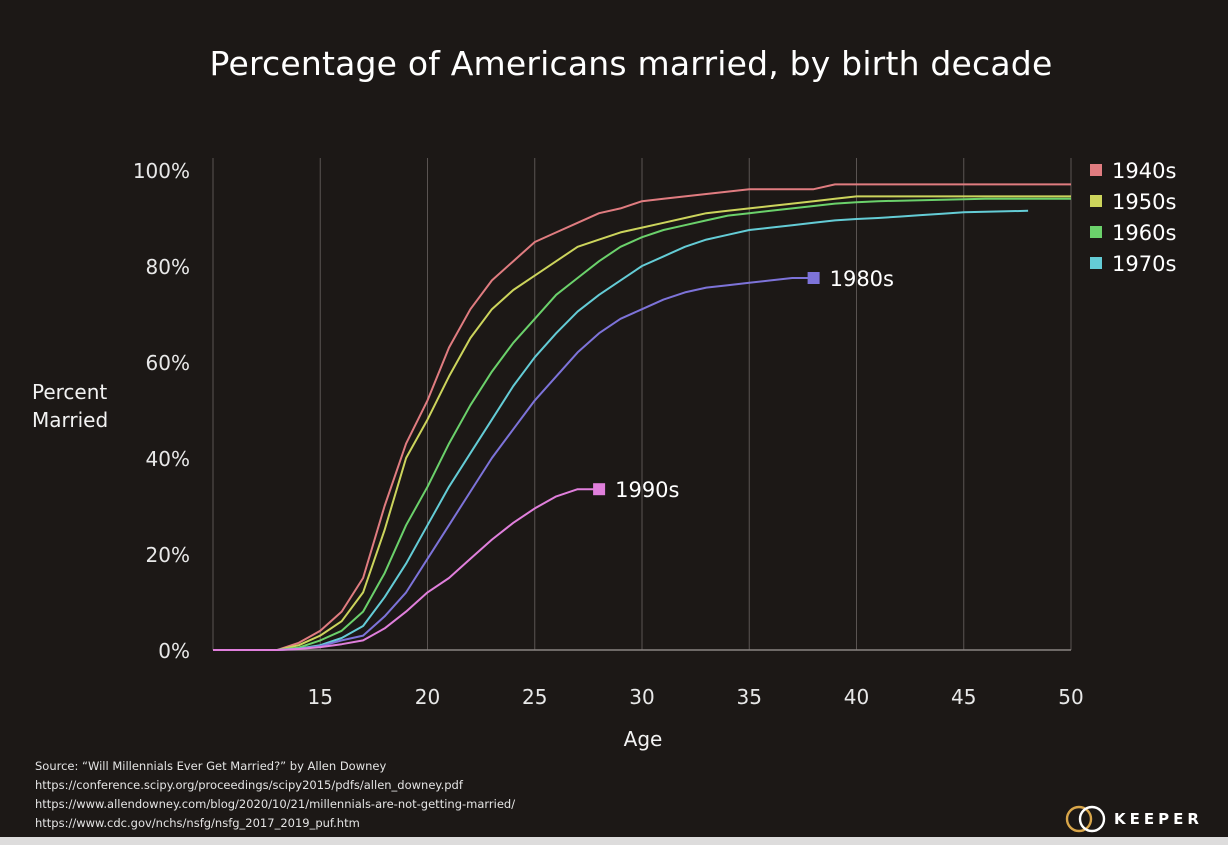 The image size is (1228, 845). I want to click on end-label-1980s: 1980s, so click(862, 279).